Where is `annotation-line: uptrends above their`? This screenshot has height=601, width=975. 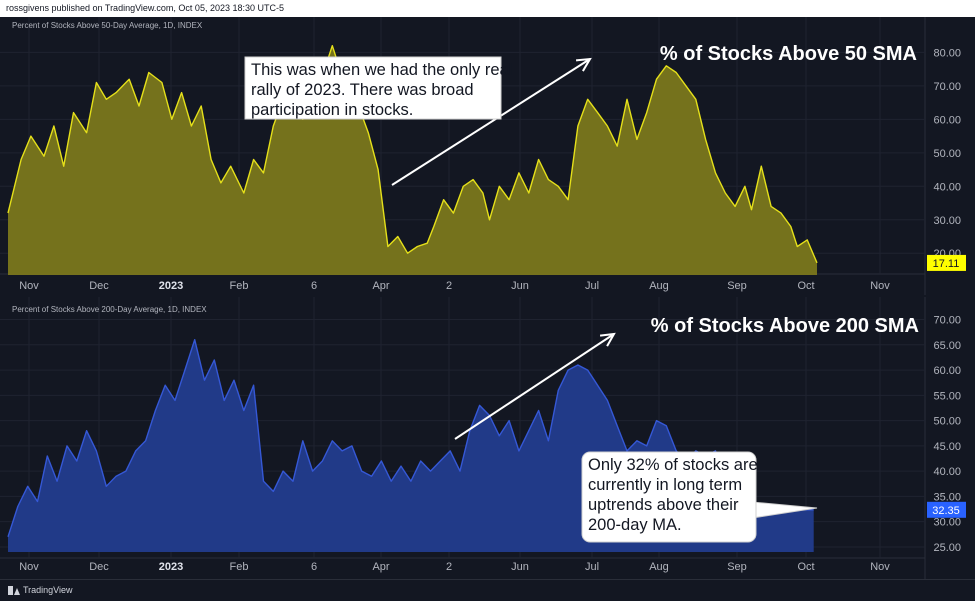
annotation-line: uptrends above their is located at coordinates (663, 505).